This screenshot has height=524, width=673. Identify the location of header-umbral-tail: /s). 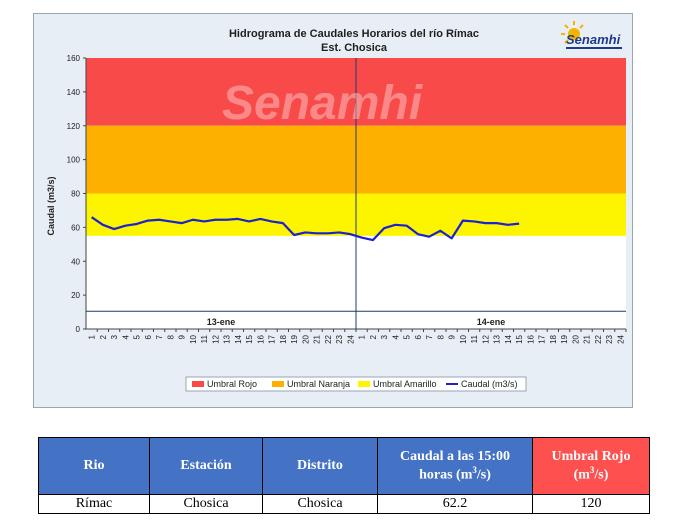
(601, 475).